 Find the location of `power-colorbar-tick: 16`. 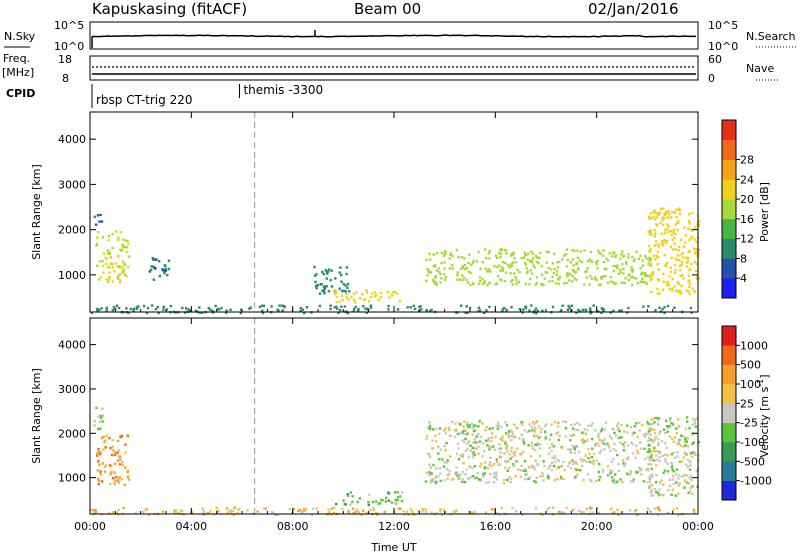

power-colorbar-tick: 16 is located at coordinates (747, 219).